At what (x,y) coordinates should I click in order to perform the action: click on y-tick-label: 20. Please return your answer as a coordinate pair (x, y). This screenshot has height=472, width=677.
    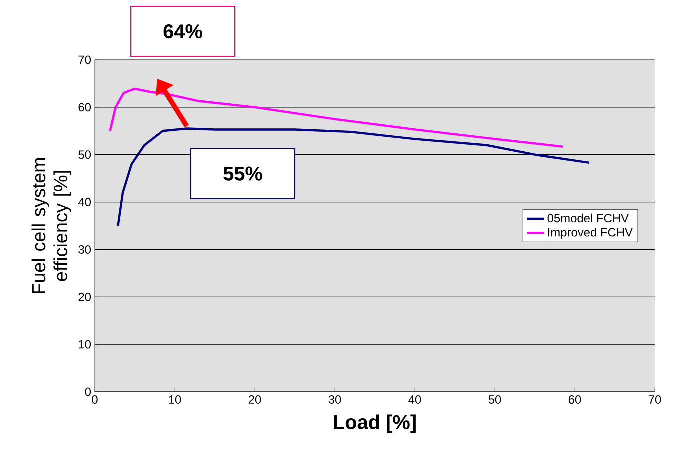
    Looking at the image, I should click on (85, 297).